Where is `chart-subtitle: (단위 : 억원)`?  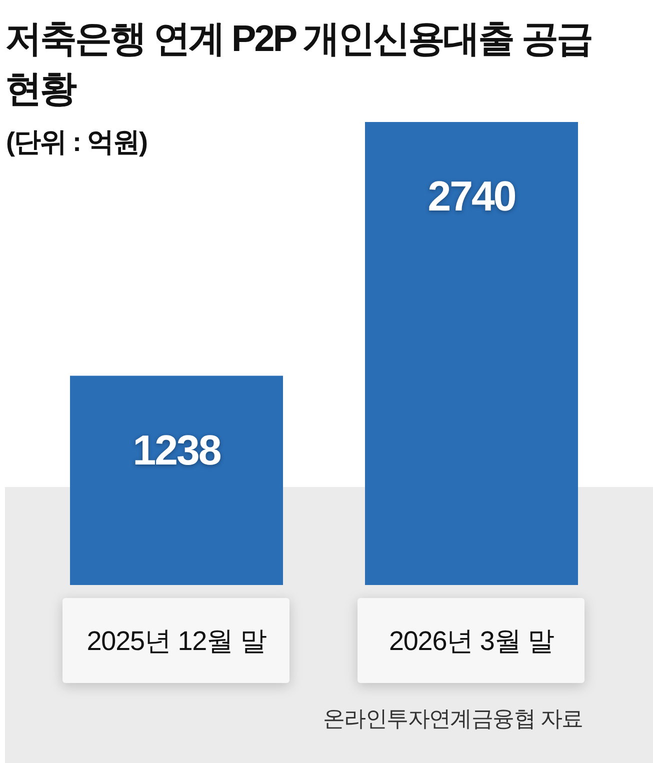
chart-subtitle: (단위 : 억원) is located at coordinates (76, 142).